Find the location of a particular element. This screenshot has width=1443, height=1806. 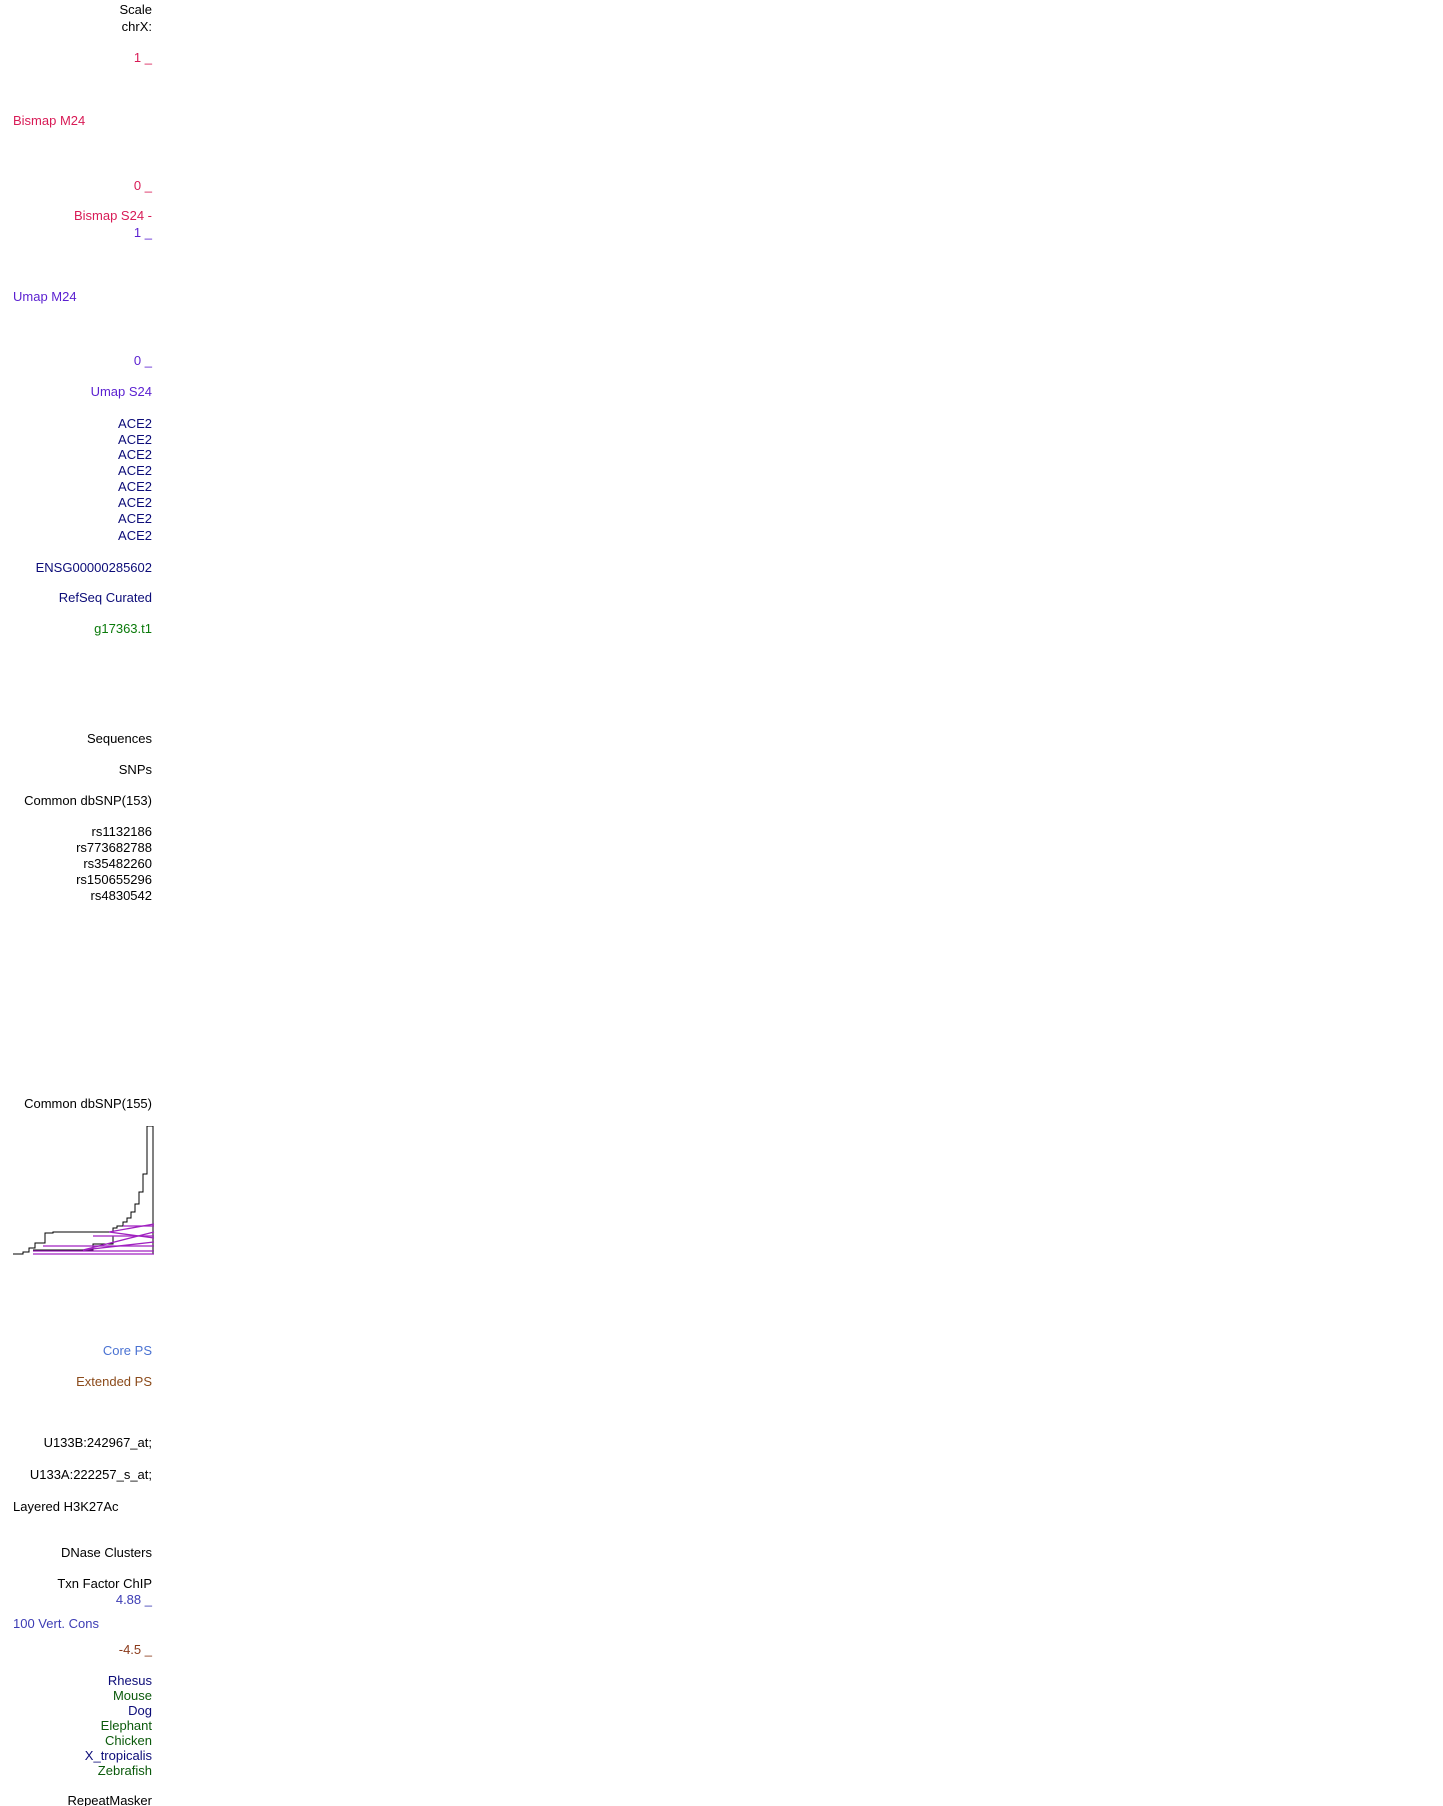

track-label: 4.88 _ is located at coordinates (133, 1599).